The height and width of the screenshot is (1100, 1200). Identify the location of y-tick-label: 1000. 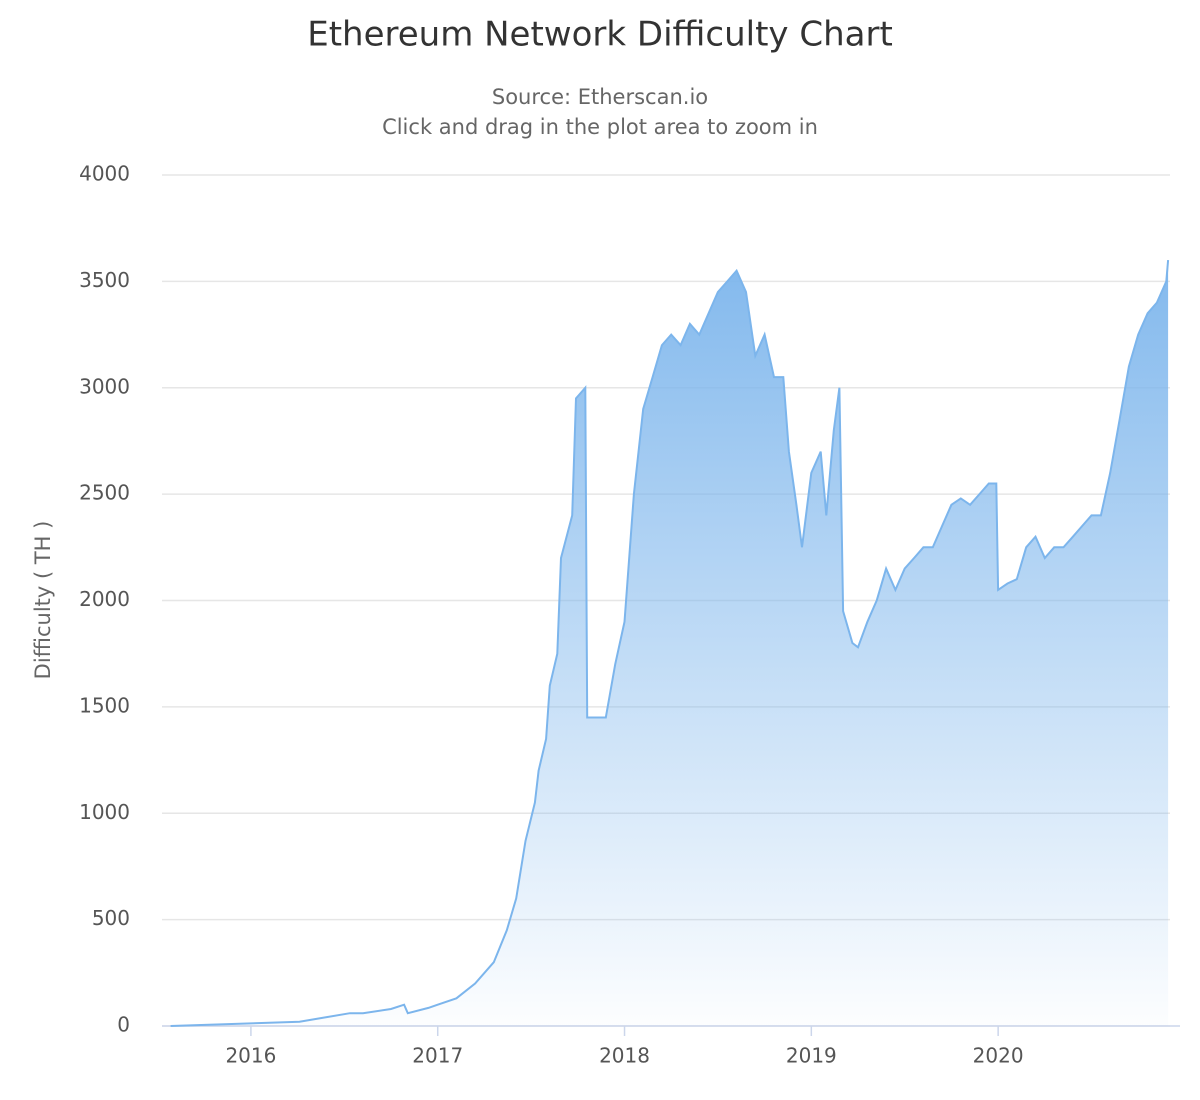
(104, 812).